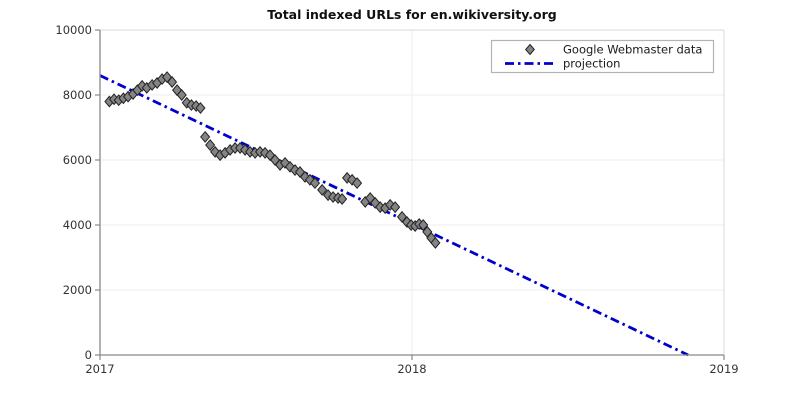 The image size is (800, 400). What do you see at coordinates (591, 64) in the screenshot?
I see `legend-label-projection: projection` at bounding box center [591, 64].